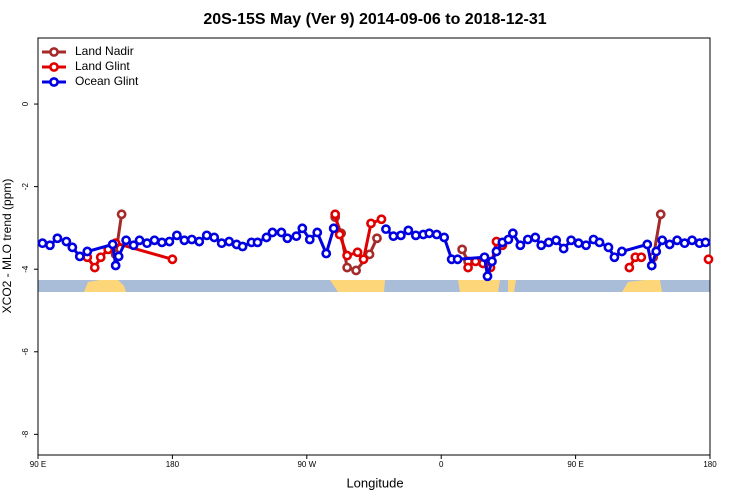  I want to click on y-tick-label: -8, so click(25, 434).